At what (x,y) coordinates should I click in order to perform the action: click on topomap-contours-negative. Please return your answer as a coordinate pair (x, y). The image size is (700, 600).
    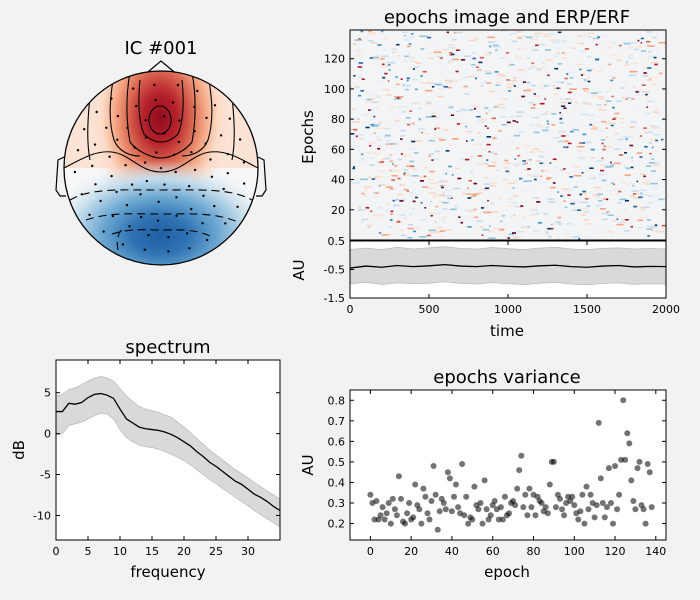
    Looking at the image, I should click on (161, 220).